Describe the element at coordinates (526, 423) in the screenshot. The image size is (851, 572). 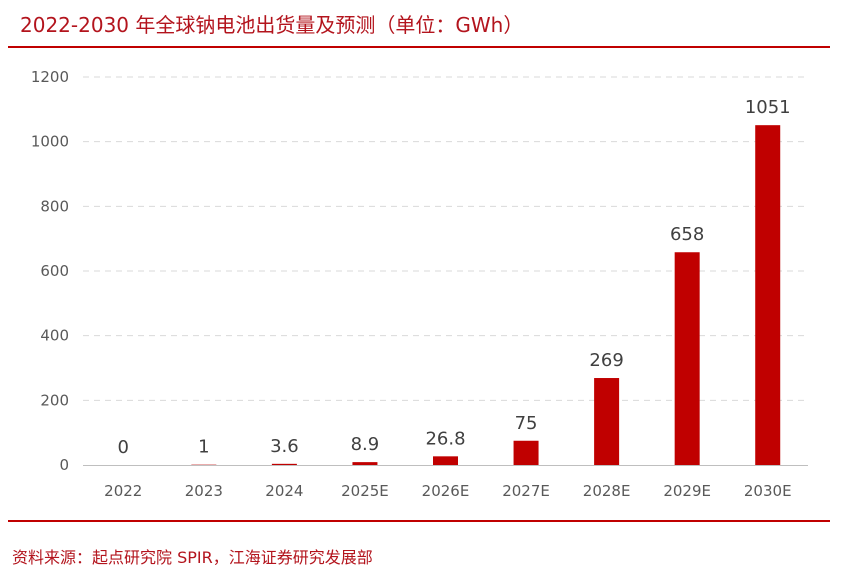
I see `data-label: 75` at that location.